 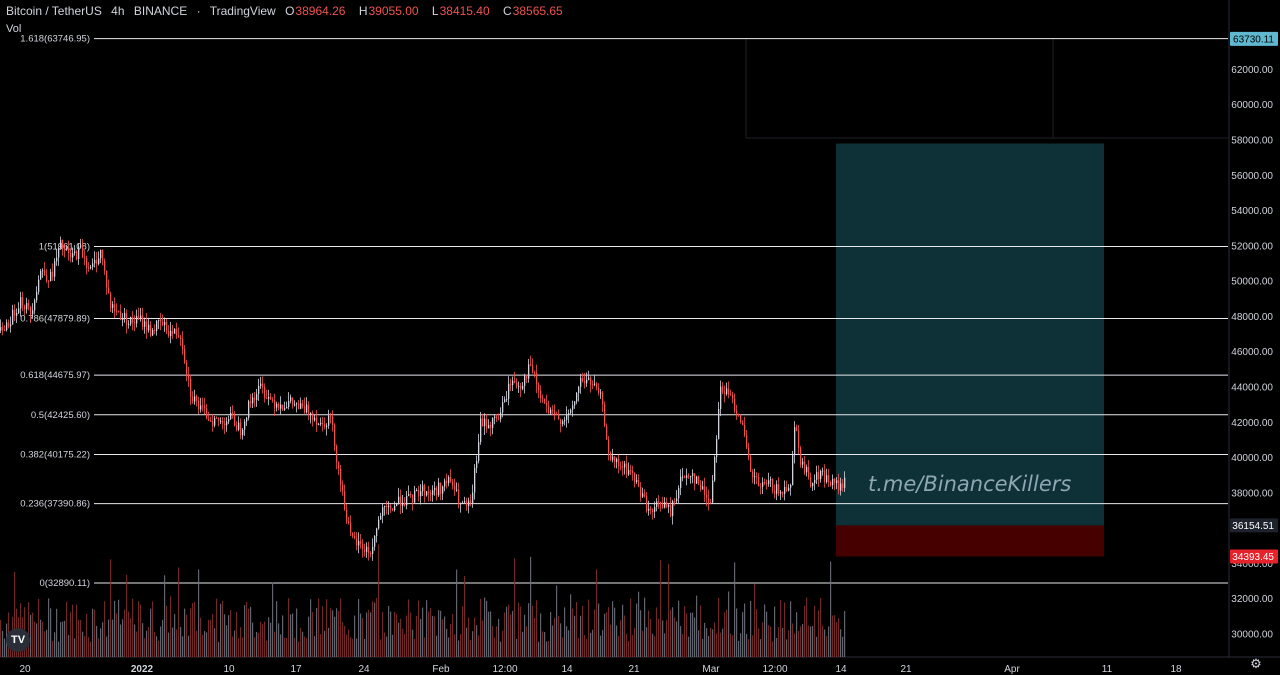 What do you see at coordinates (118, 11) in the screenshot?
I see `interval-label: 4h` at bounding box center [118, 11].